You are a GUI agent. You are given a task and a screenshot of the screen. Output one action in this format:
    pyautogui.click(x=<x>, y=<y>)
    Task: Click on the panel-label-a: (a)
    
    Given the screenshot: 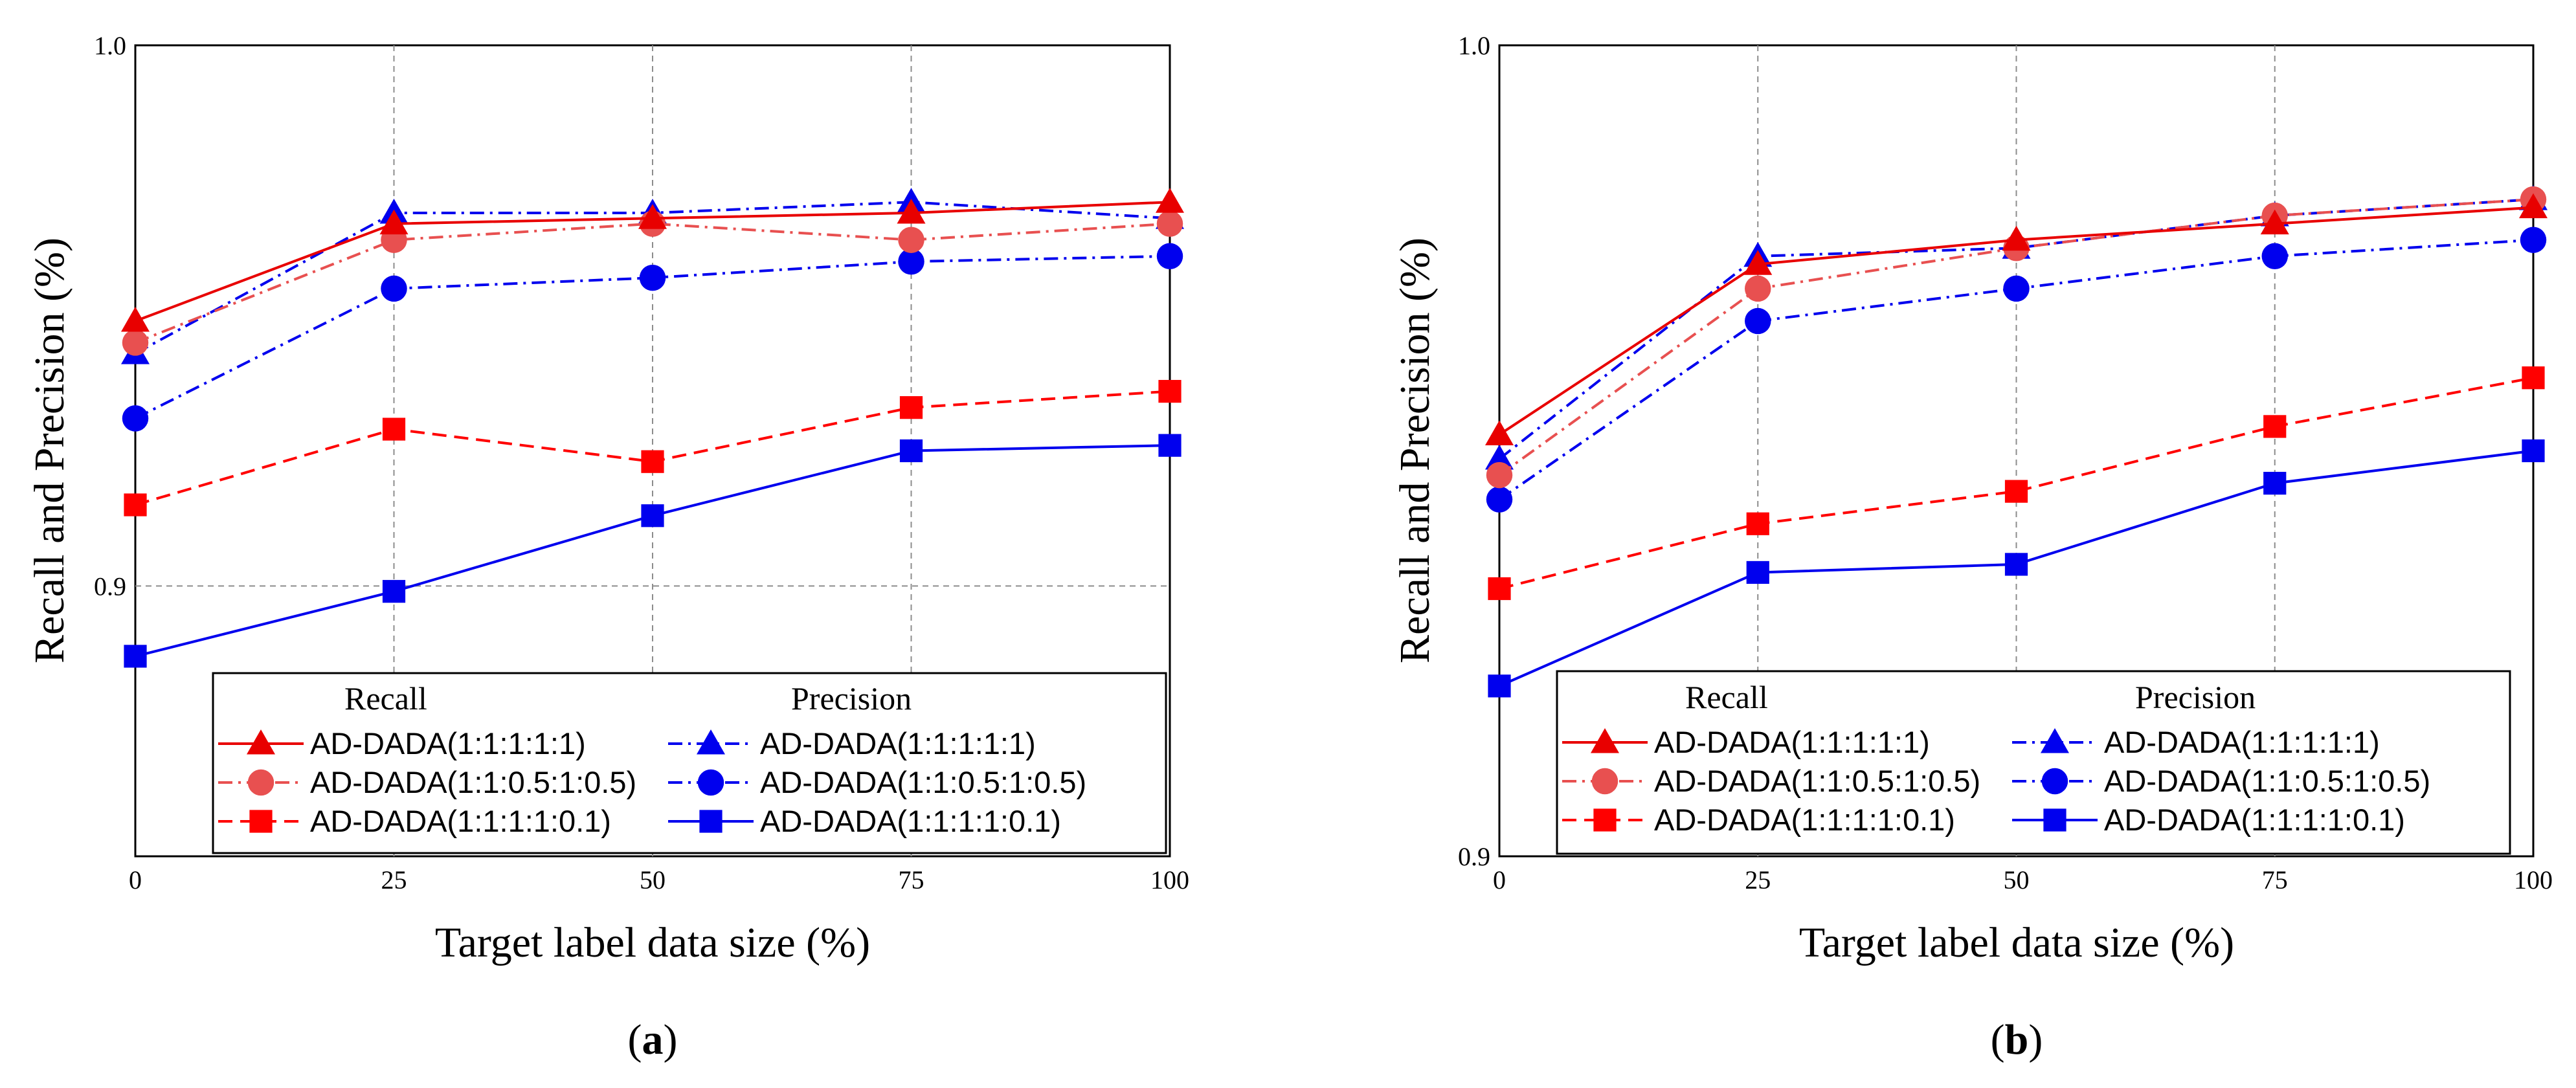 What is the action you would take?
    pyautogui.click(x=653, y=1039)
    